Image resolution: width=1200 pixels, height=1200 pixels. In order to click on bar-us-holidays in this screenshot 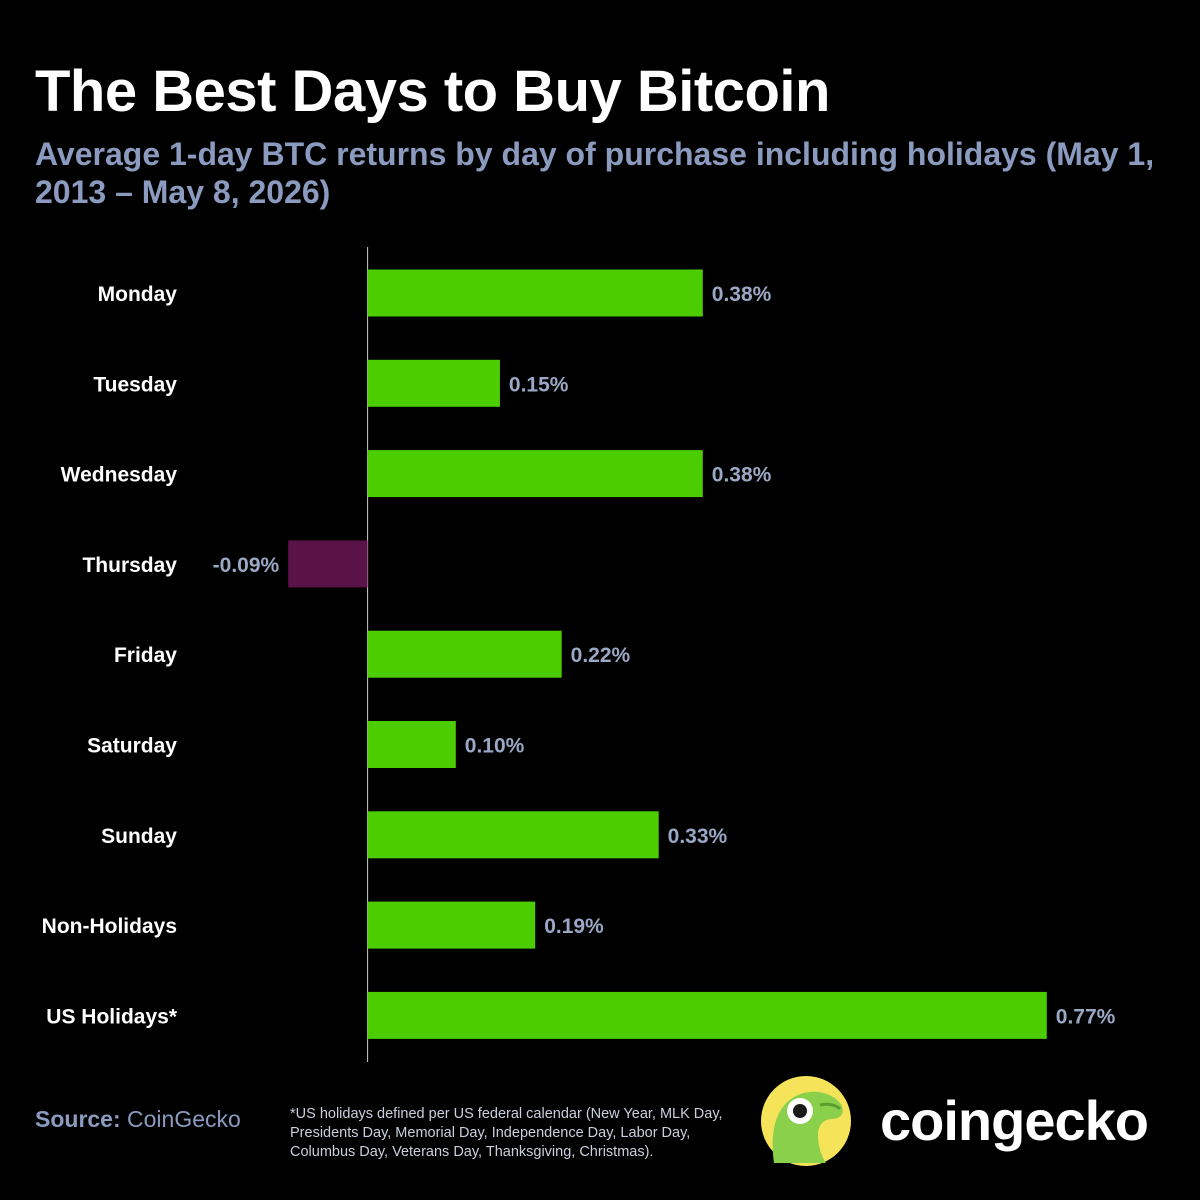, I will do `click(707, 1015)`.